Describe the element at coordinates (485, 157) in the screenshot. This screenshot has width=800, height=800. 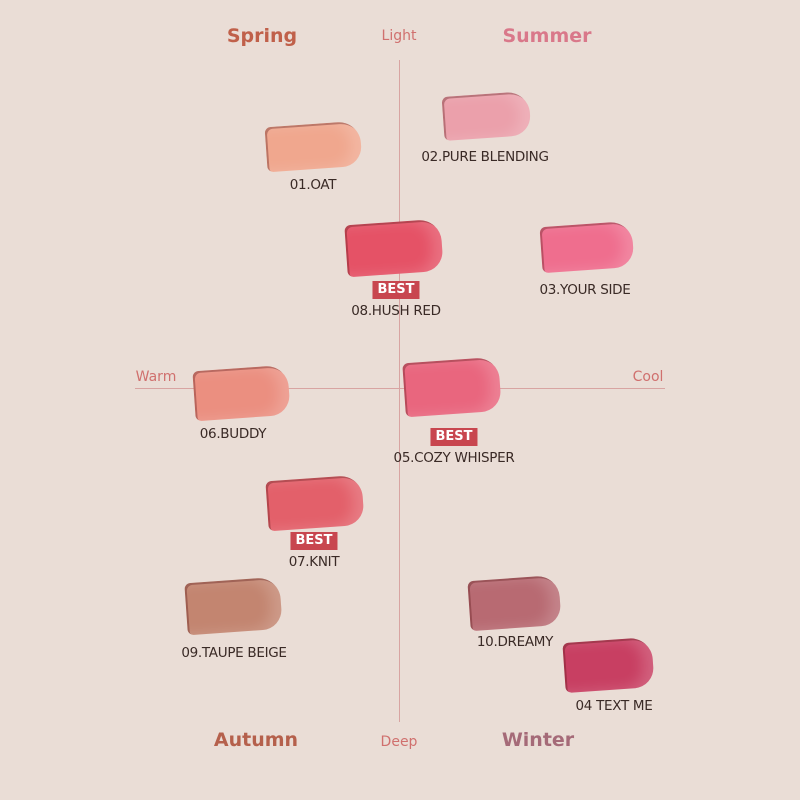
I see `shade-label: 02.PURE BLENDING` at that location.